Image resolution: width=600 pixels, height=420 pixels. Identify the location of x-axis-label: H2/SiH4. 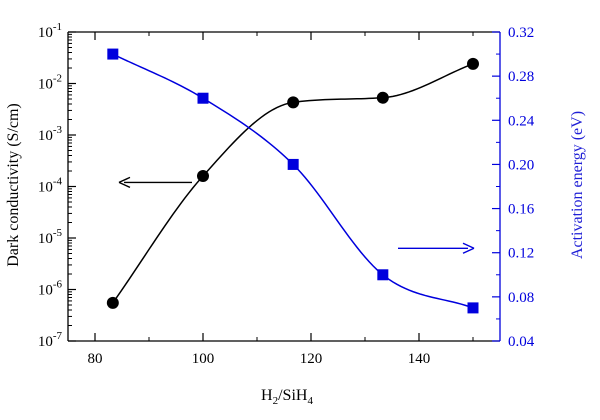
(287, 397).